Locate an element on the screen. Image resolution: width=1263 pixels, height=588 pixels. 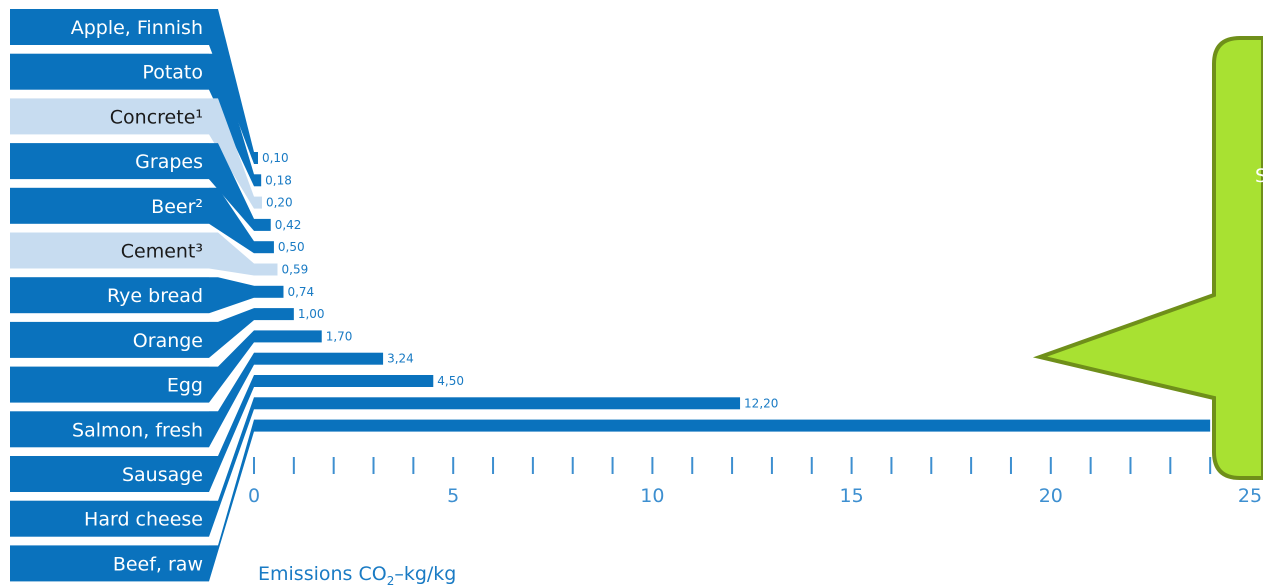
x-tick-label: 5 is located at coordinates (453, 496).